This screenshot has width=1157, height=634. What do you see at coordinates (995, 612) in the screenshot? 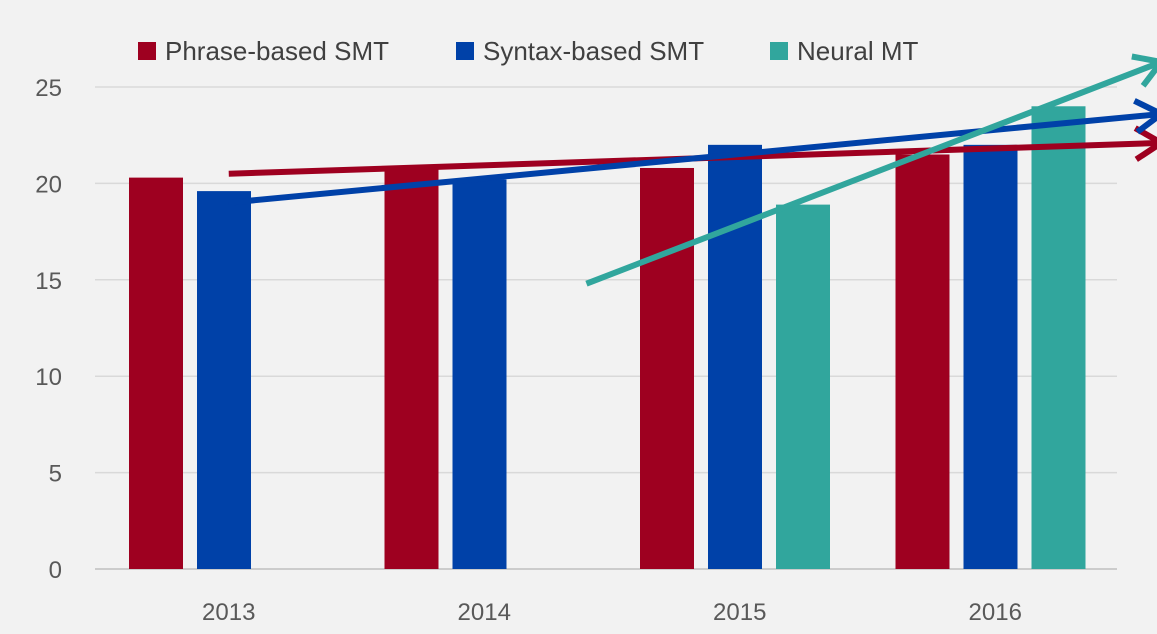
I see `x-tick-label: 2016` at bounding box center [995, 612].